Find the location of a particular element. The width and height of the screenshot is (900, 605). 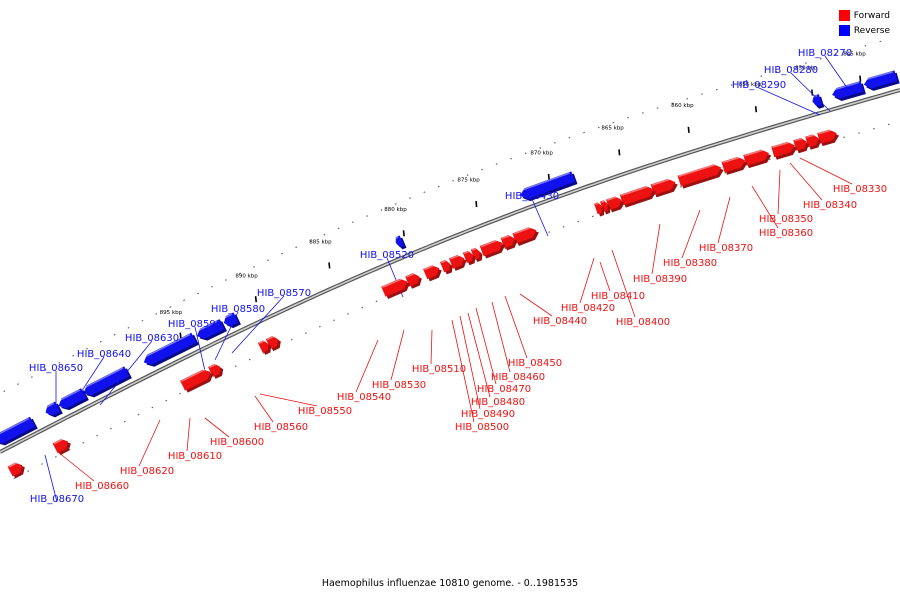

legend-forward-label: Forward is located at coordinates (871, 15).